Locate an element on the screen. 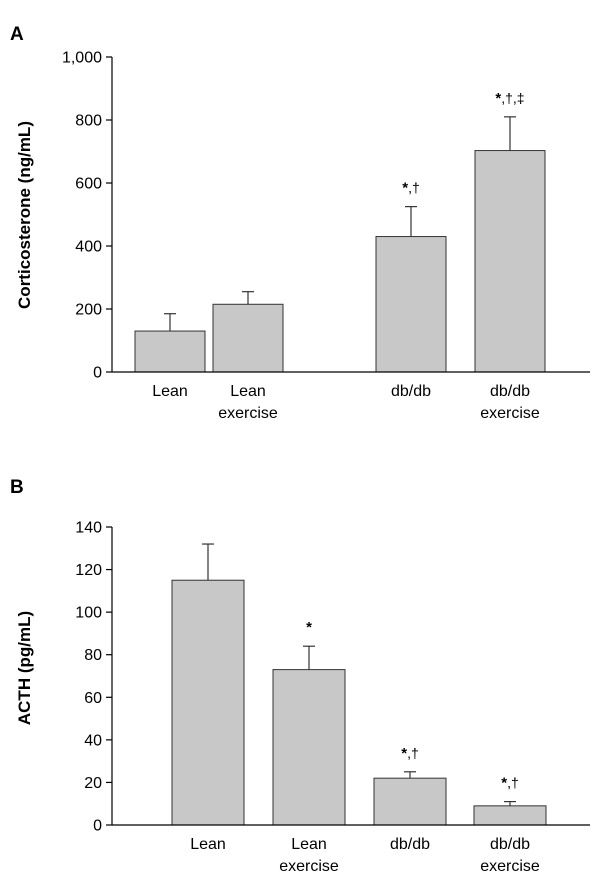 The image size is (605, 884). significance-labels-a: *,† *,†,‡ is located at coordinates (463, 143).